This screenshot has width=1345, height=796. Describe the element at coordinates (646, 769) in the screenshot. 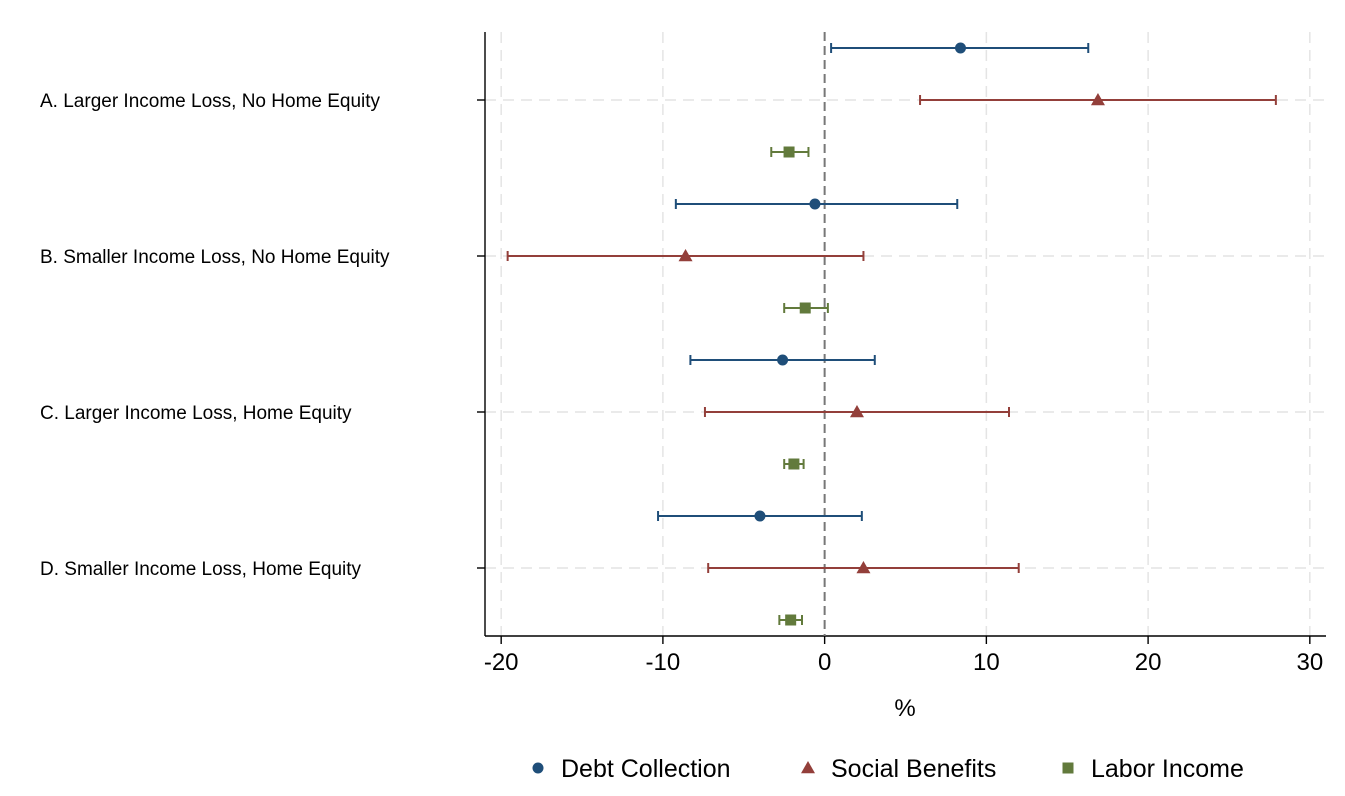

I see `legend-label: Debt Collection` at that location.